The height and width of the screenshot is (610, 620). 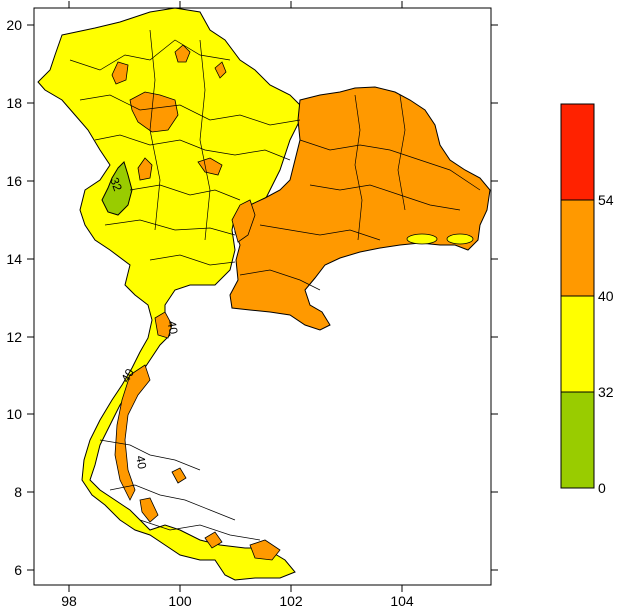 I want to click on colorbar-band-red, so click(x=577, y=152).